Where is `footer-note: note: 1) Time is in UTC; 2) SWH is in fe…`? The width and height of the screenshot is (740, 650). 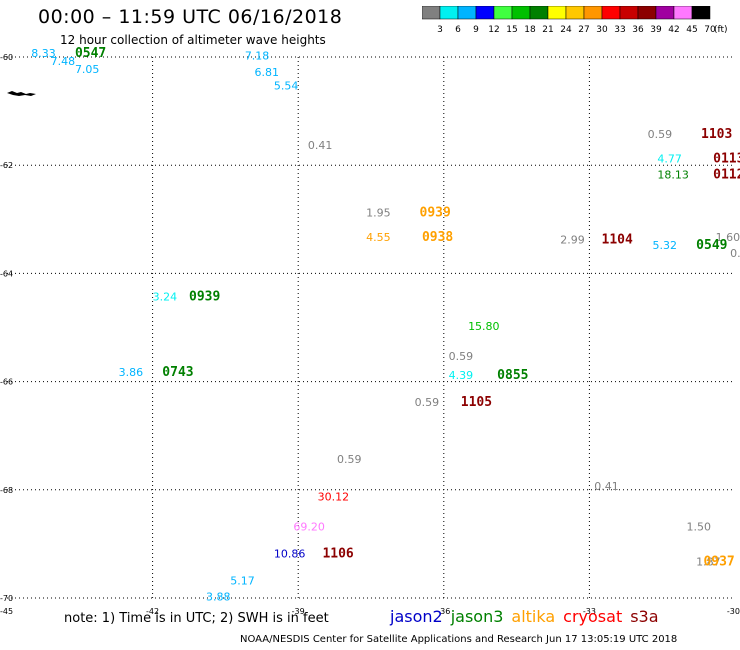
footer-note: note: 1) Time is in UTC; 2) SWH is in fe… is located at coordinates (196, 618).